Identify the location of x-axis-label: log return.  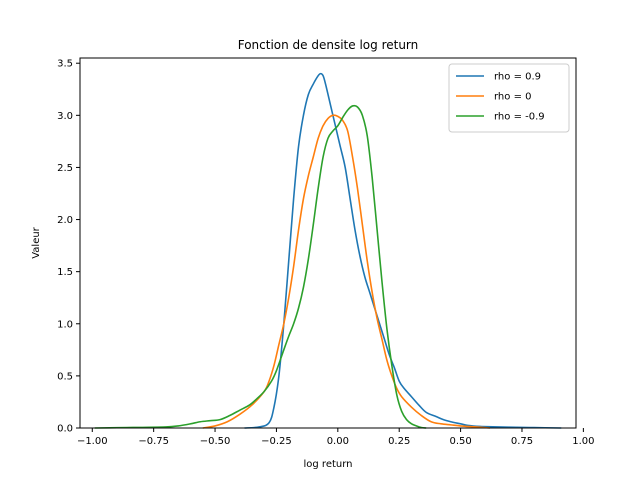
(328, 464).